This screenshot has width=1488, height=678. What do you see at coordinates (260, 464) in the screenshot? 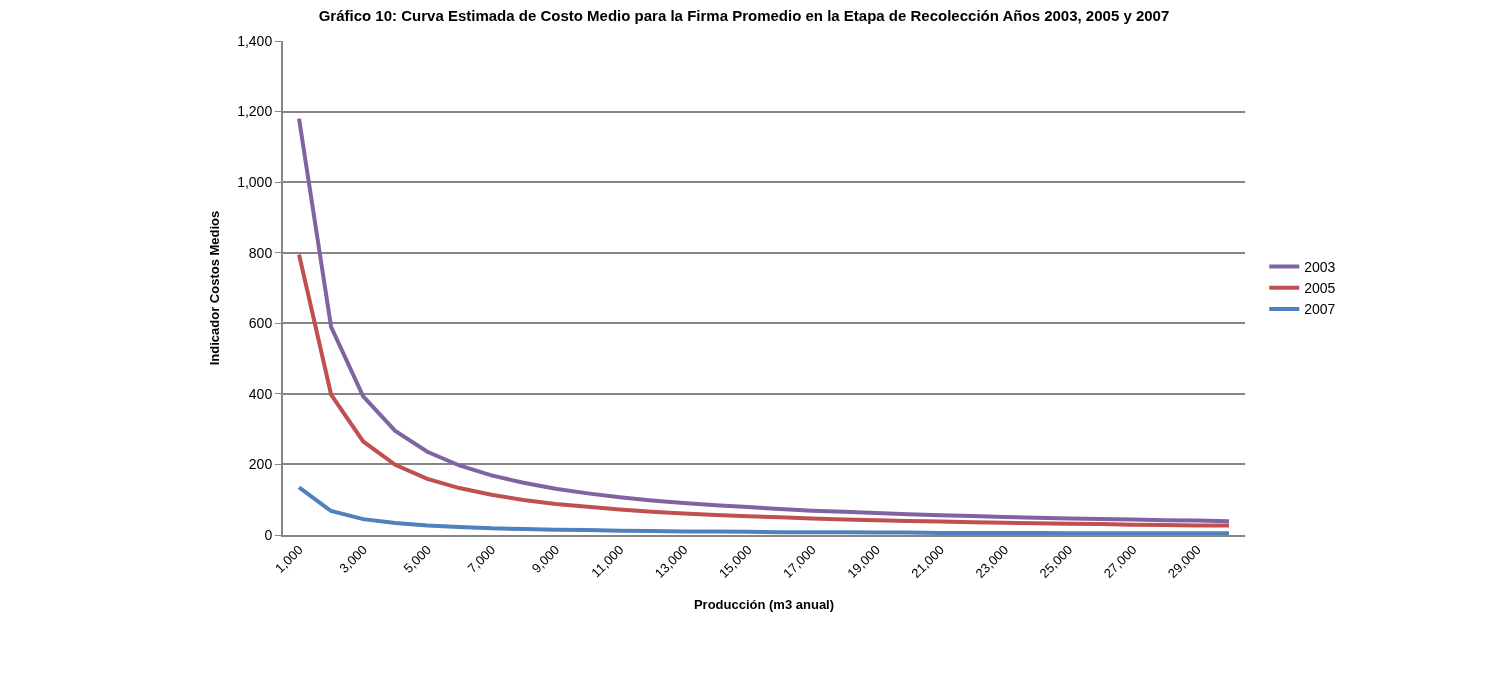
I see `y-tick-label: 200` at bounding box center [260, 464].